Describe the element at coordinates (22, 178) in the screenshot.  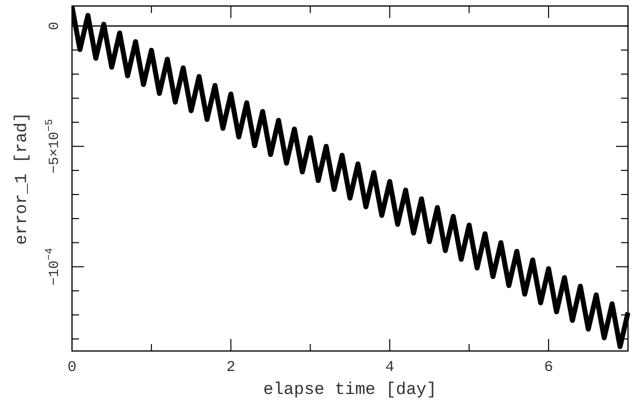
I see `y-axis-title: error_1 [rad]` at that location.